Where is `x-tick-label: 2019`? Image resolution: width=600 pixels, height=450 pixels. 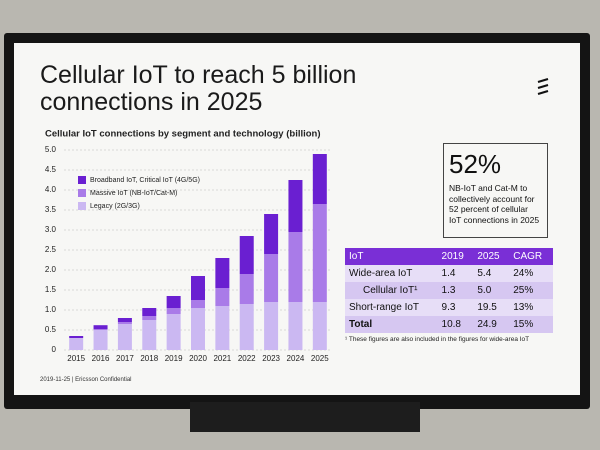 x-tick-label: 2019 is located at coordinates (174, 358).